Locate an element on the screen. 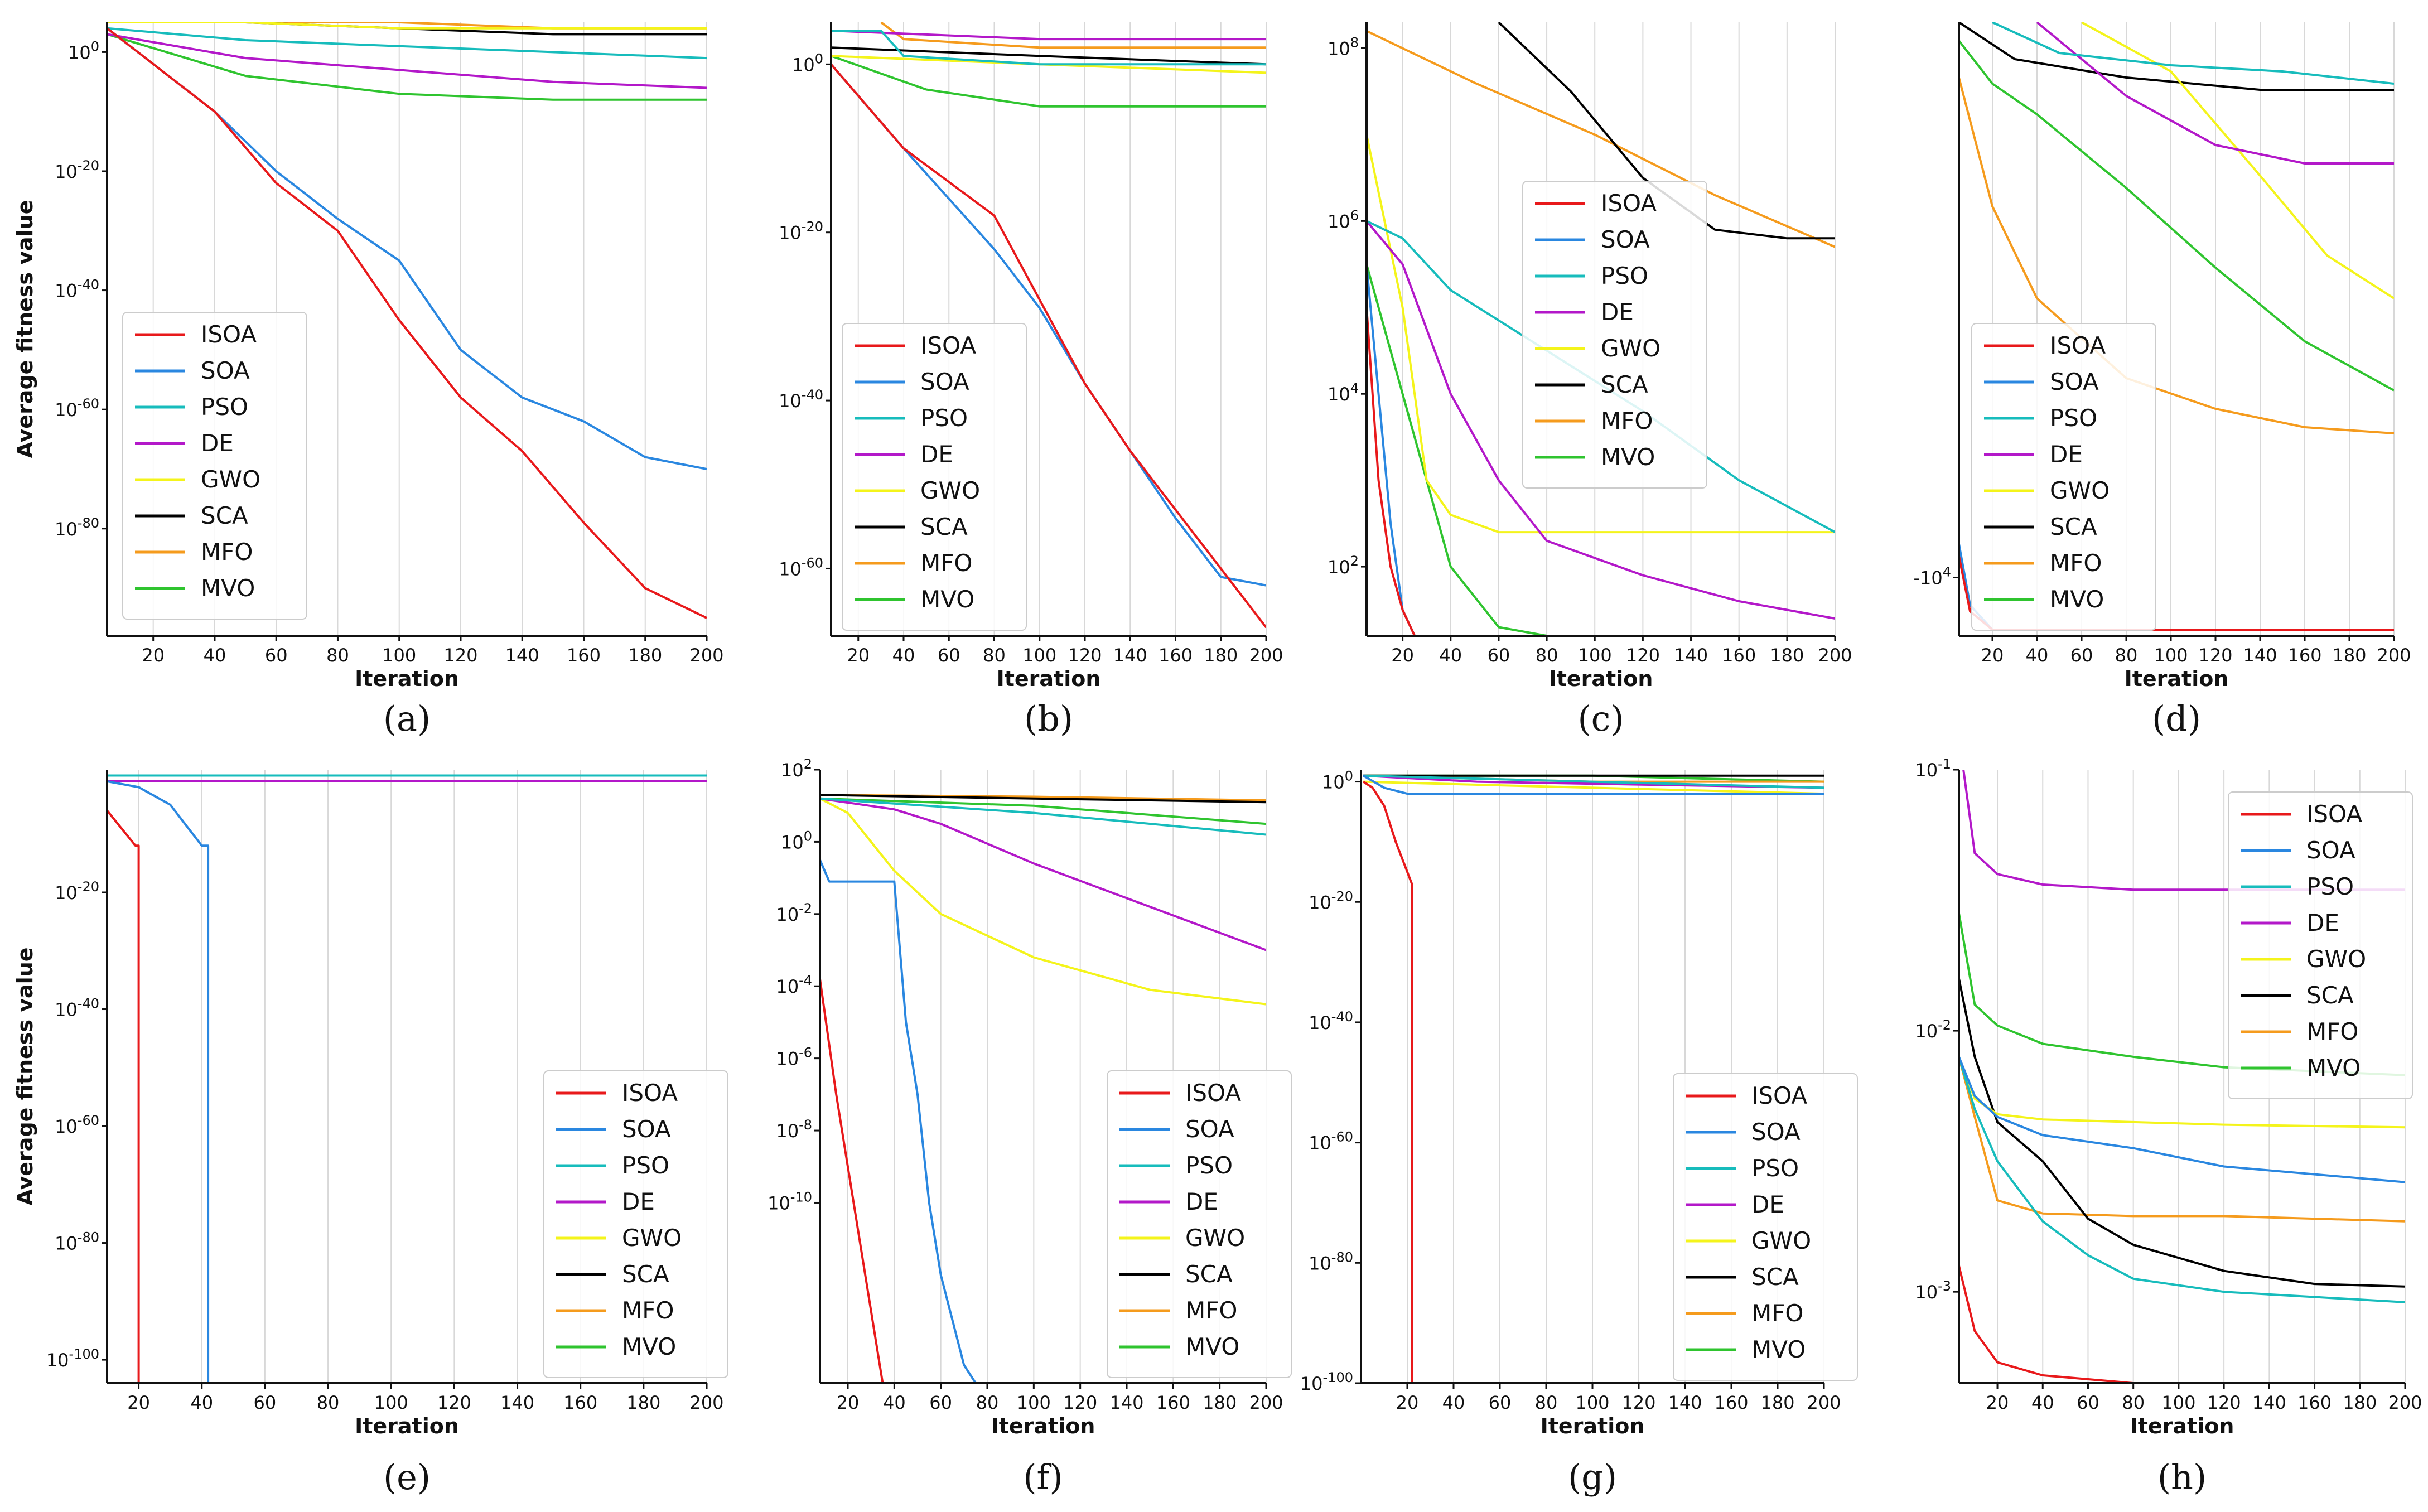  panel-label: (a) is located at coordinates (407, 719).